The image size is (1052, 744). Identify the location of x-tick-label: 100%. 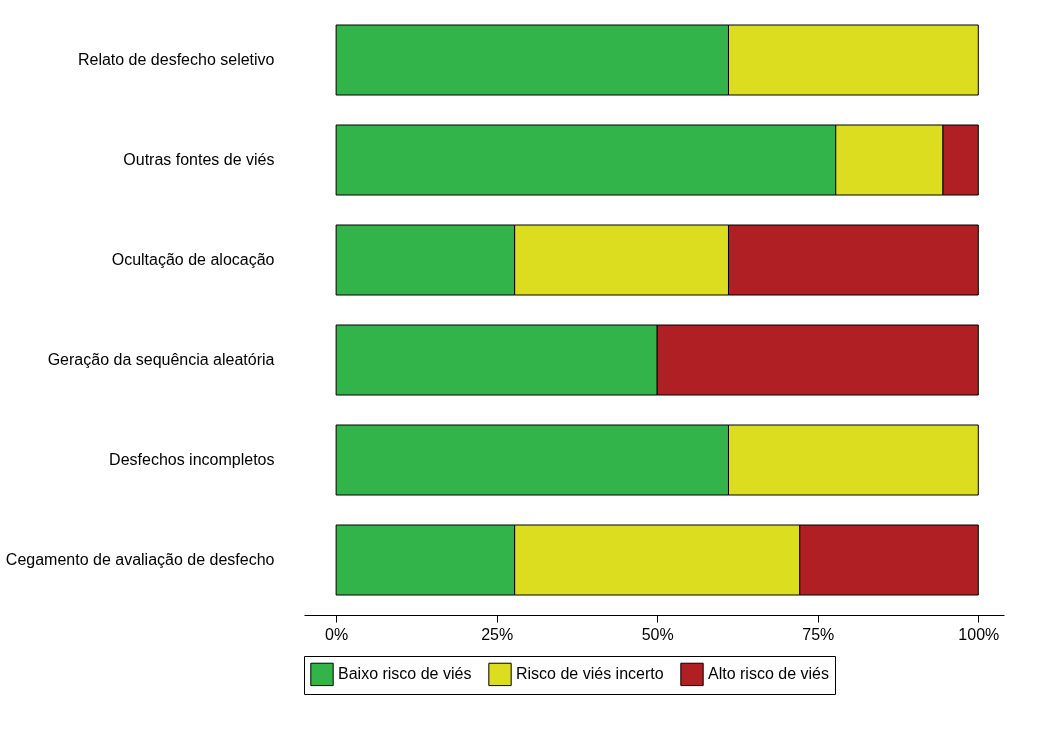
(979, 634).